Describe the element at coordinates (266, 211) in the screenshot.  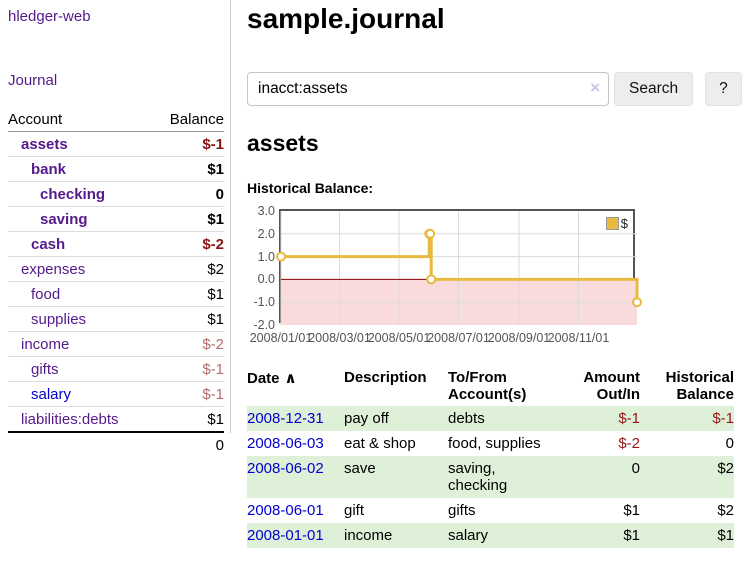
I see `y-axis-tick-label: 3.0` at that location.